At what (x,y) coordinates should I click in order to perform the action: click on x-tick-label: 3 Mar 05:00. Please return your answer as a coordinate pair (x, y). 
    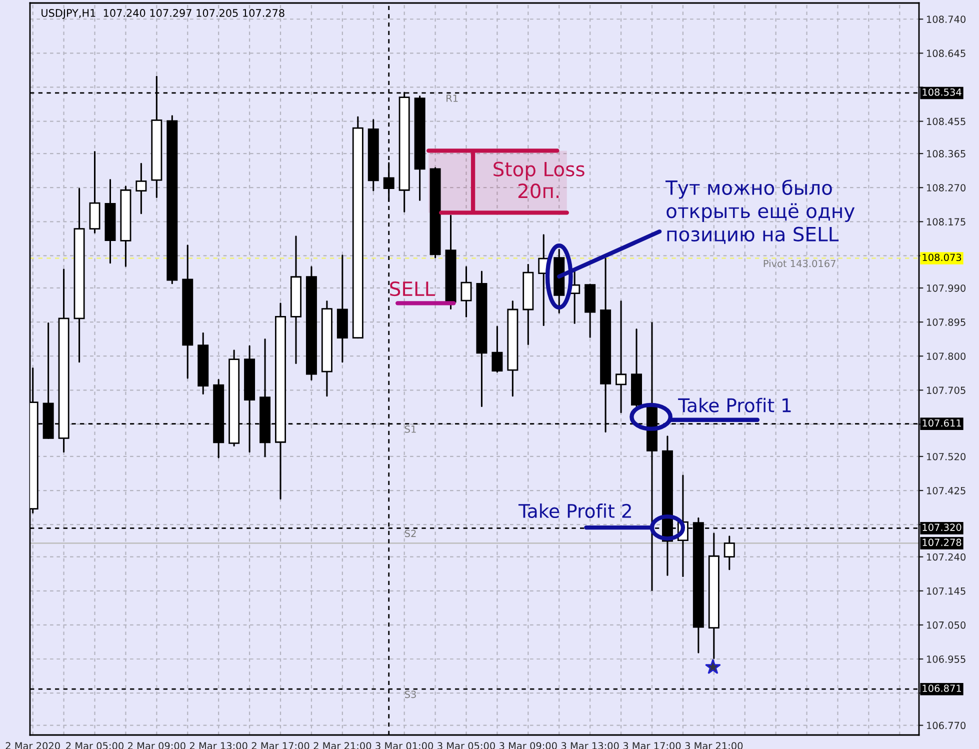
    Looking at the image, I should click on (466, 745).